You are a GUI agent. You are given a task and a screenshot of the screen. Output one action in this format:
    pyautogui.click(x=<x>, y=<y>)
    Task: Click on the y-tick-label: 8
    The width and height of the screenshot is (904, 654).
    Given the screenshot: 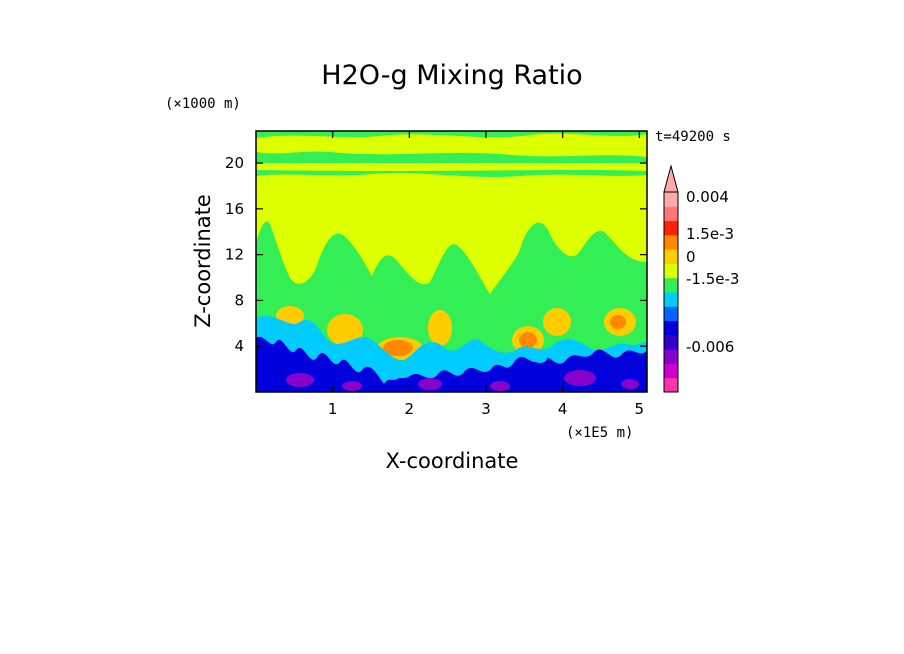 What is the action you would take?
    pyautogui.click(x=239, y=300)
    